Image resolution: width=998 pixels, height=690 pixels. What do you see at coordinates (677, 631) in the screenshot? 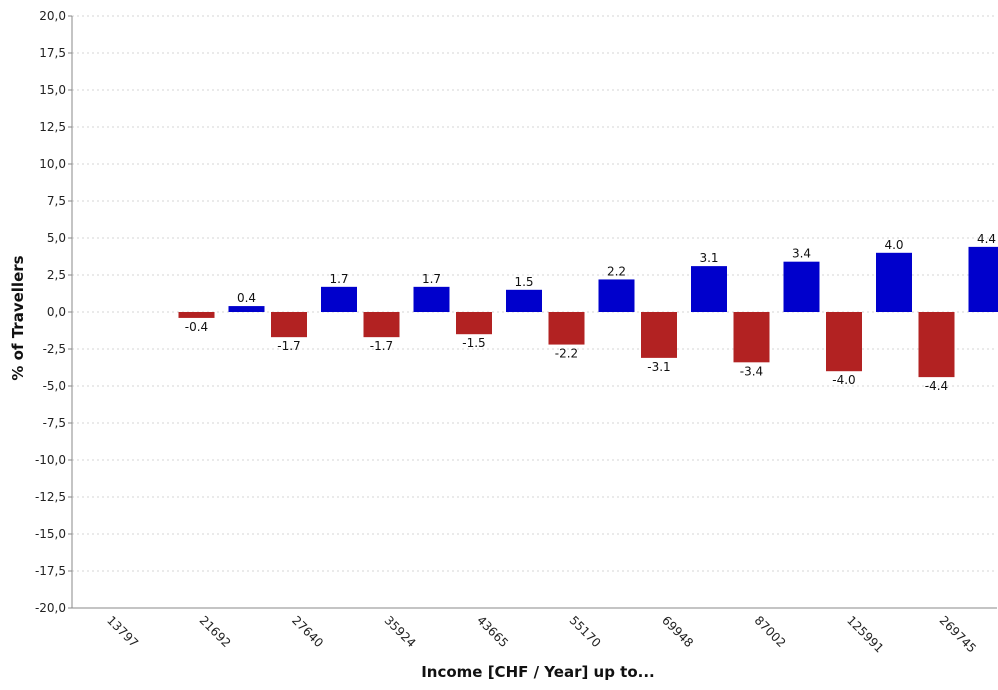
I see `x-tick-label: 69948` at bounding box center [677, 631].